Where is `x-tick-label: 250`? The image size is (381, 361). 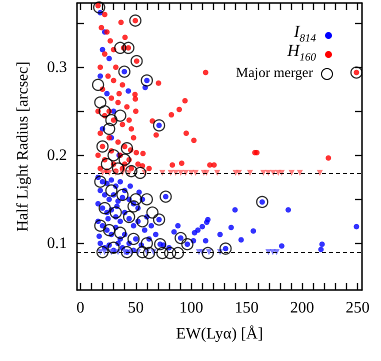 x-tick-label: 250 is located at coordinates (358, 308).